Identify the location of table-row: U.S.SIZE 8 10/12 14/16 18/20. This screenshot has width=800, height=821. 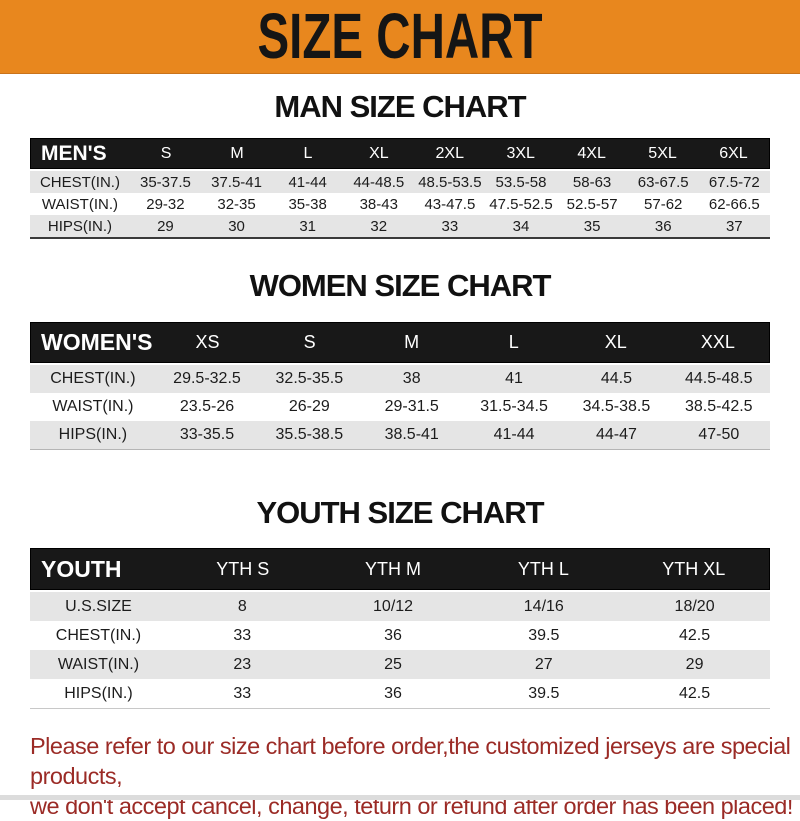
(400, 605).